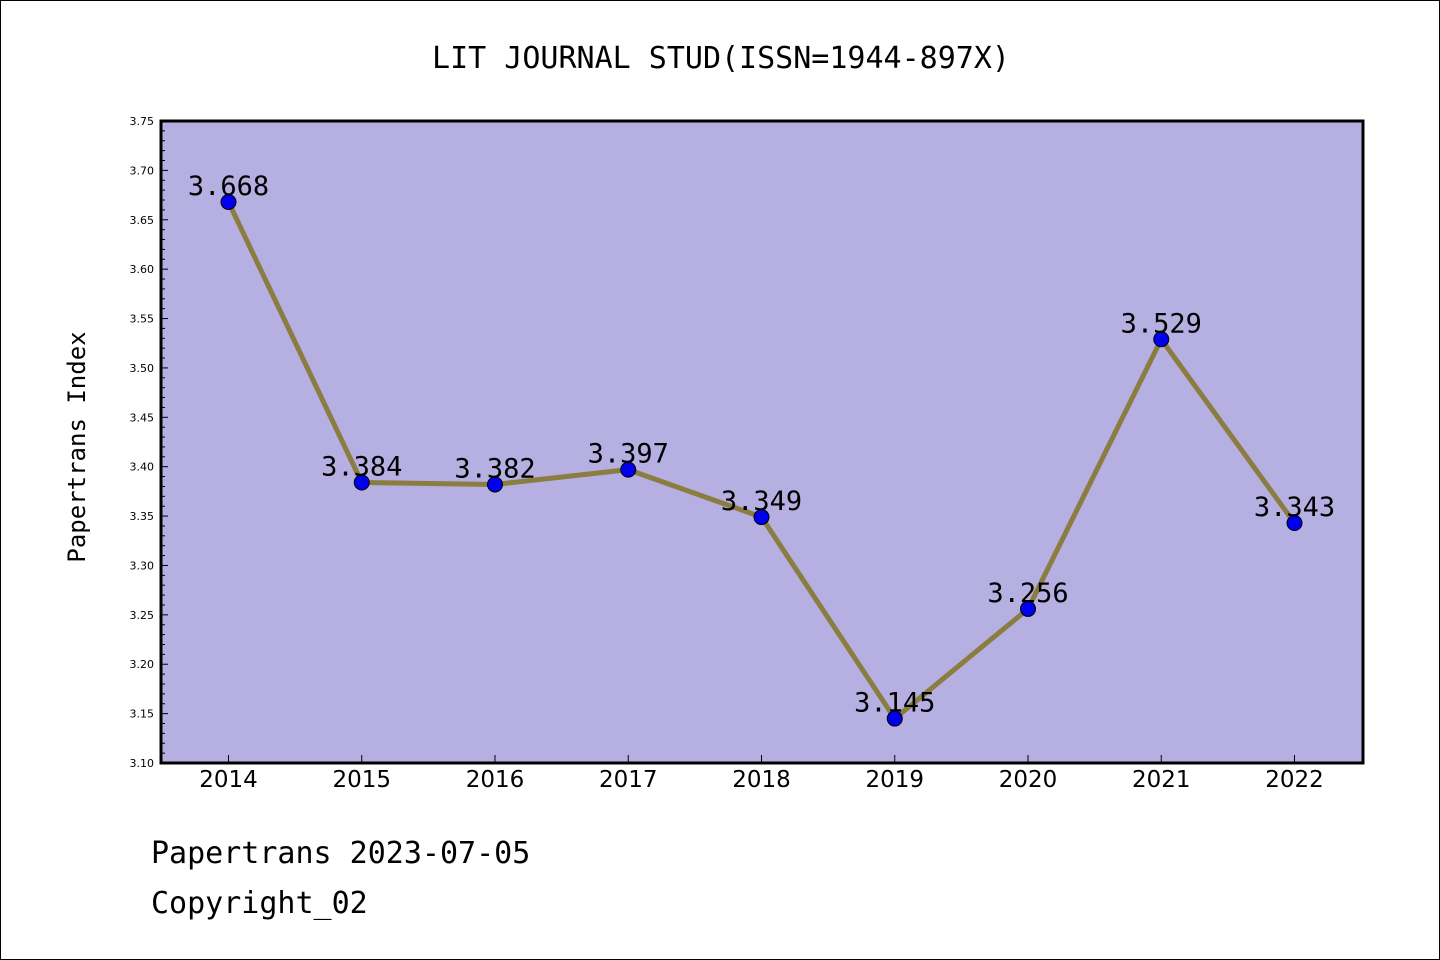 This screenshot has width=1440, height=960. Describe the element at coordinates (142, 319) in the screenshot. I see `y-tick-label: 3.55` at that location.